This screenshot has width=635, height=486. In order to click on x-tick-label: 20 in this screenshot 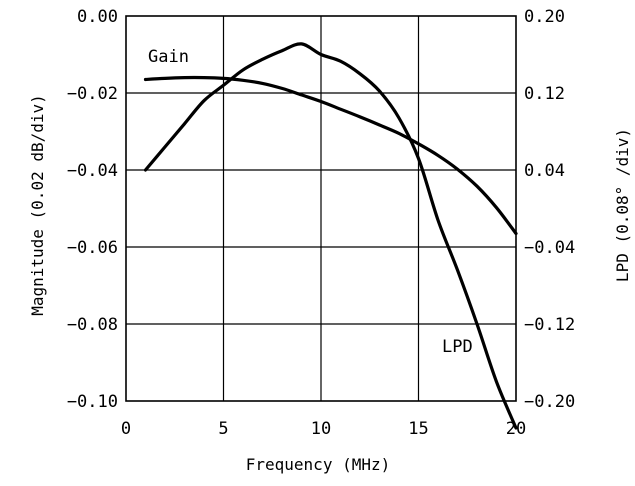, I will do `click(516, 429)`.